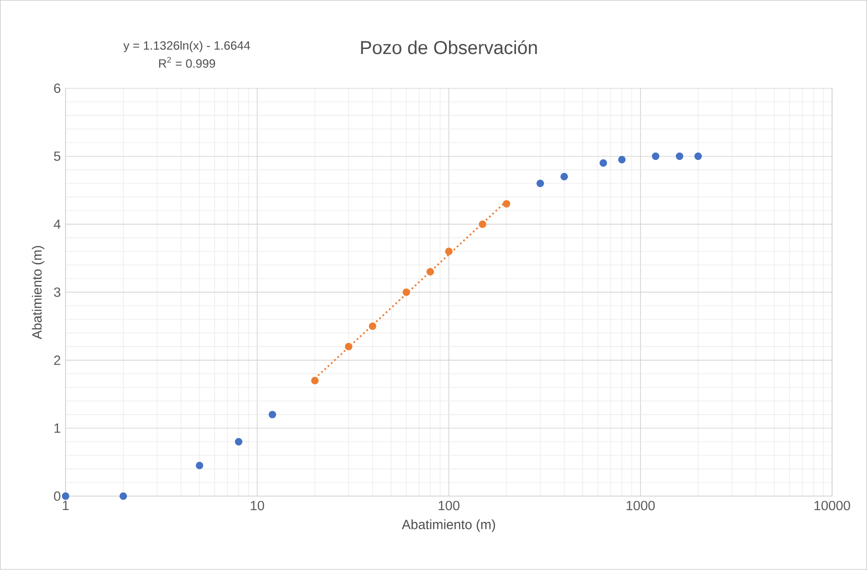 The width and height of the screenshot is (867, 570). I want to click on y-axis-title: Abatimiento (m), so click(38, 293).